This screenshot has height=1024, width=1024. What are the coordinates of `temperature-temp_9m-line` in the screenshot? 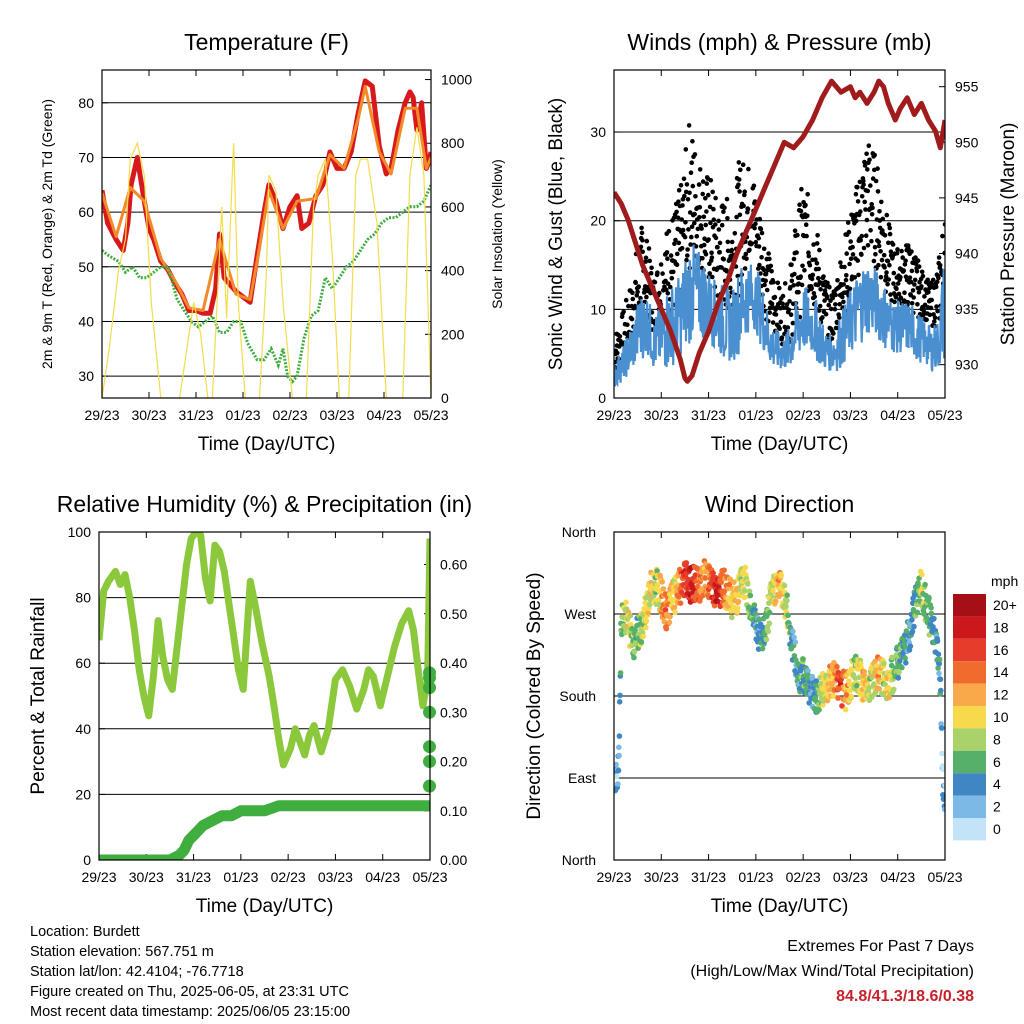 It's located at (266, 198).